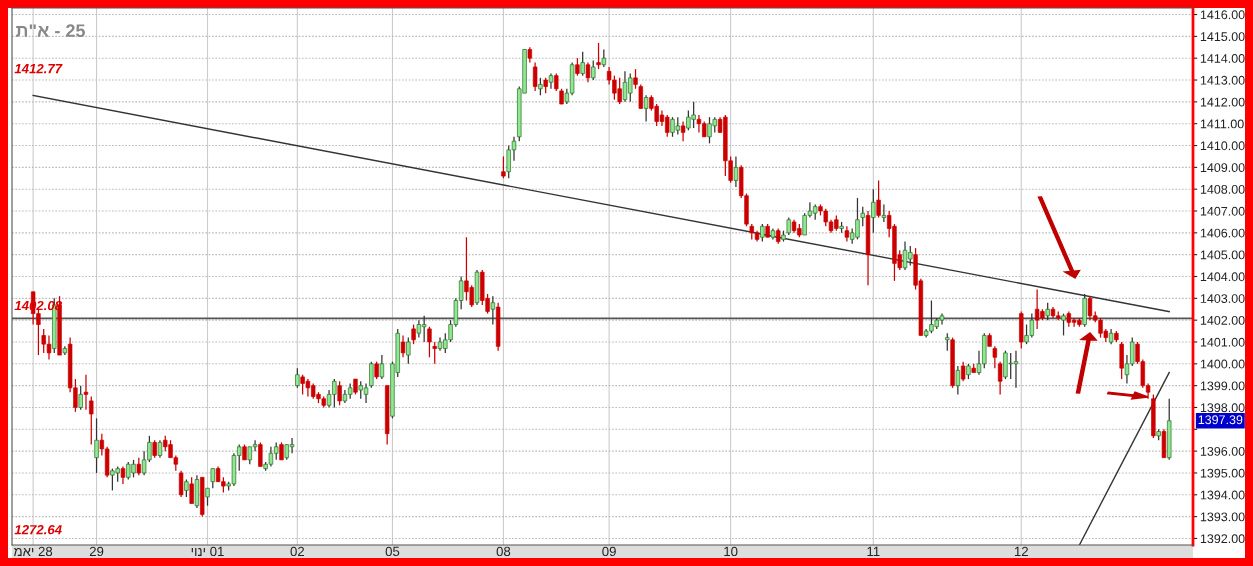  I want to click on y-tick-label: 1411.00, so click(1222, 124).